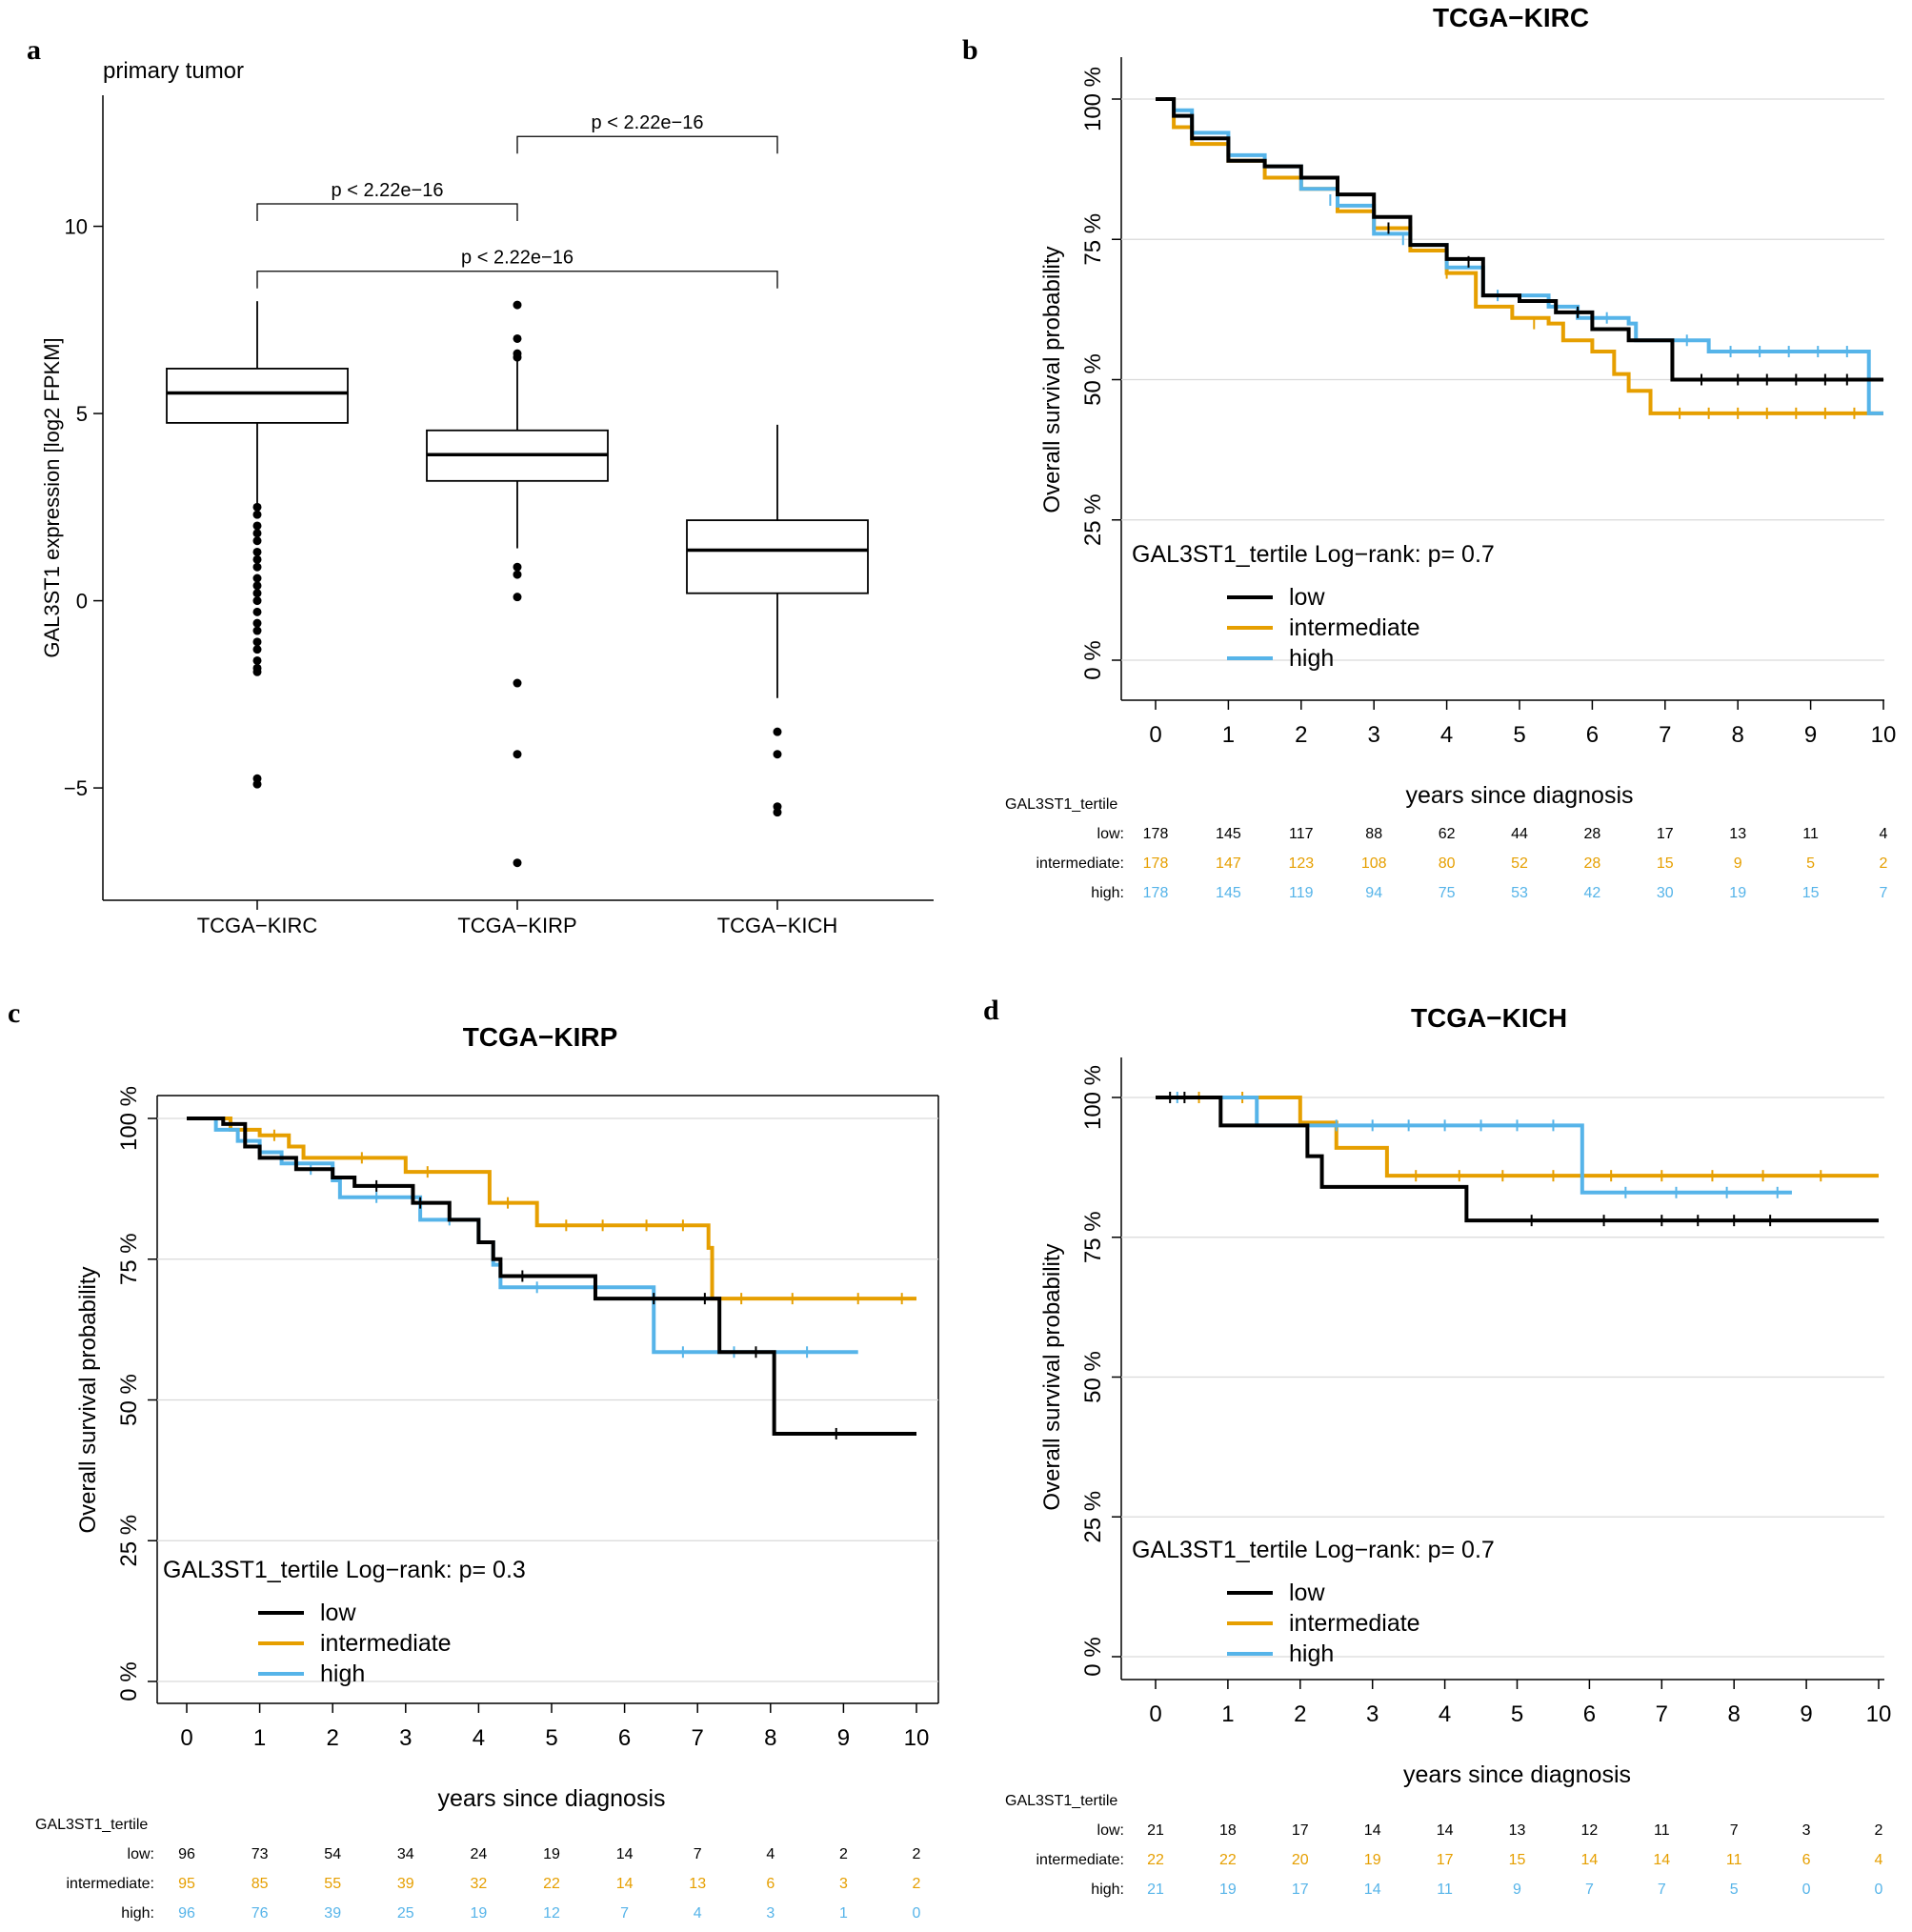  I want to click on y-tick-label: 25 %, so click(1093, 1517).